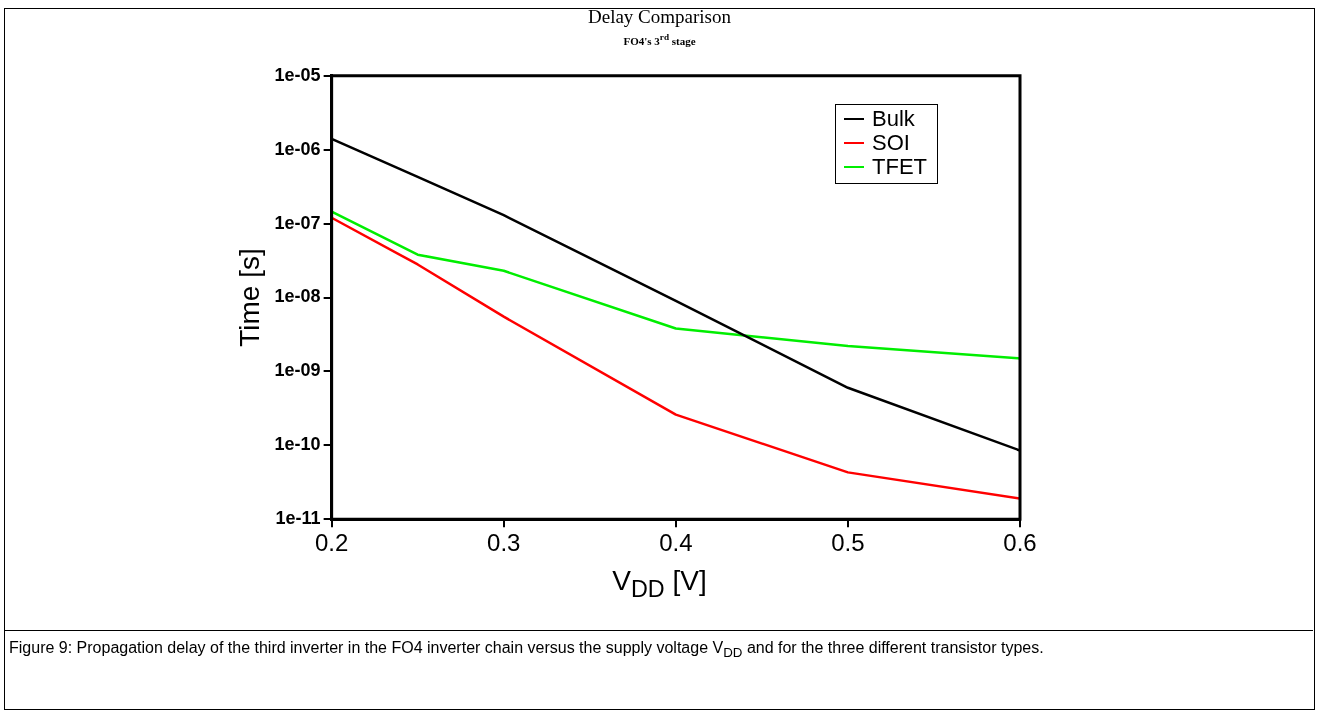 This screenshot has height=720, width=1319. What do you see at coordinates (848, 543) in the screenshot?
I see `x-tick-label: 0.5` at bounding box center [848, 543].